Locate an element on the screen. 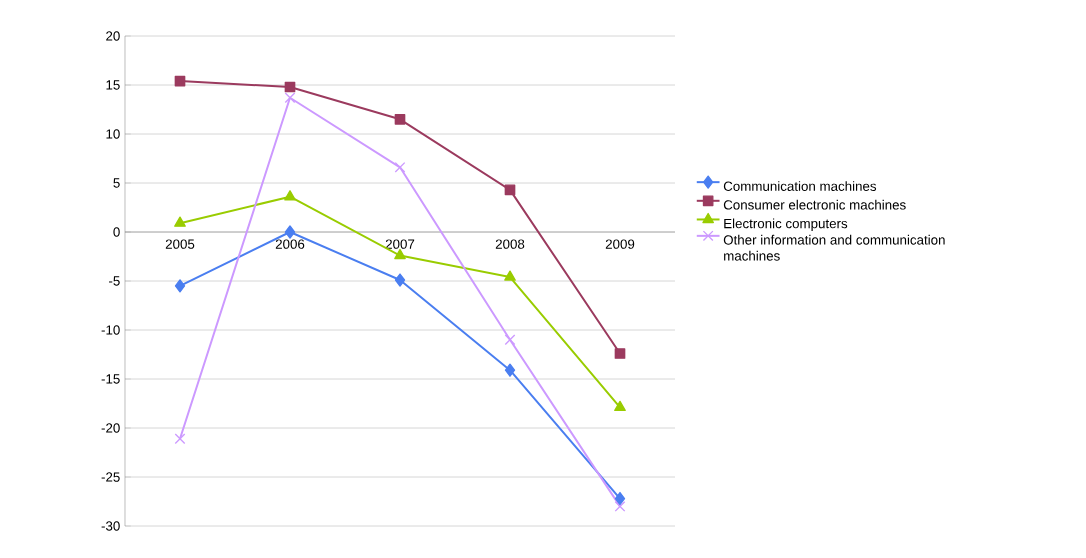 The image size is (1086, 558). legend-label: Consumer electronic machines is located at coordinates (814, 204).